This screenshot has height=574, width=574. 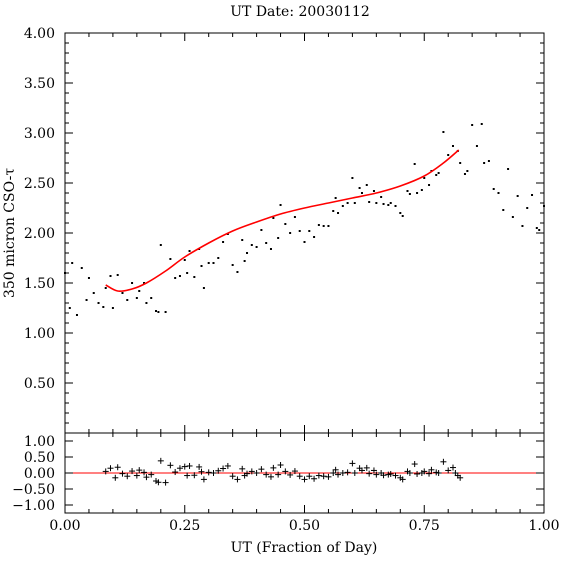 What do you see at coordinates (10, 233) in the screenshot?
I see `main-y-axis-title: 350 micron CSO-τ` at bounding box center [10, 233].